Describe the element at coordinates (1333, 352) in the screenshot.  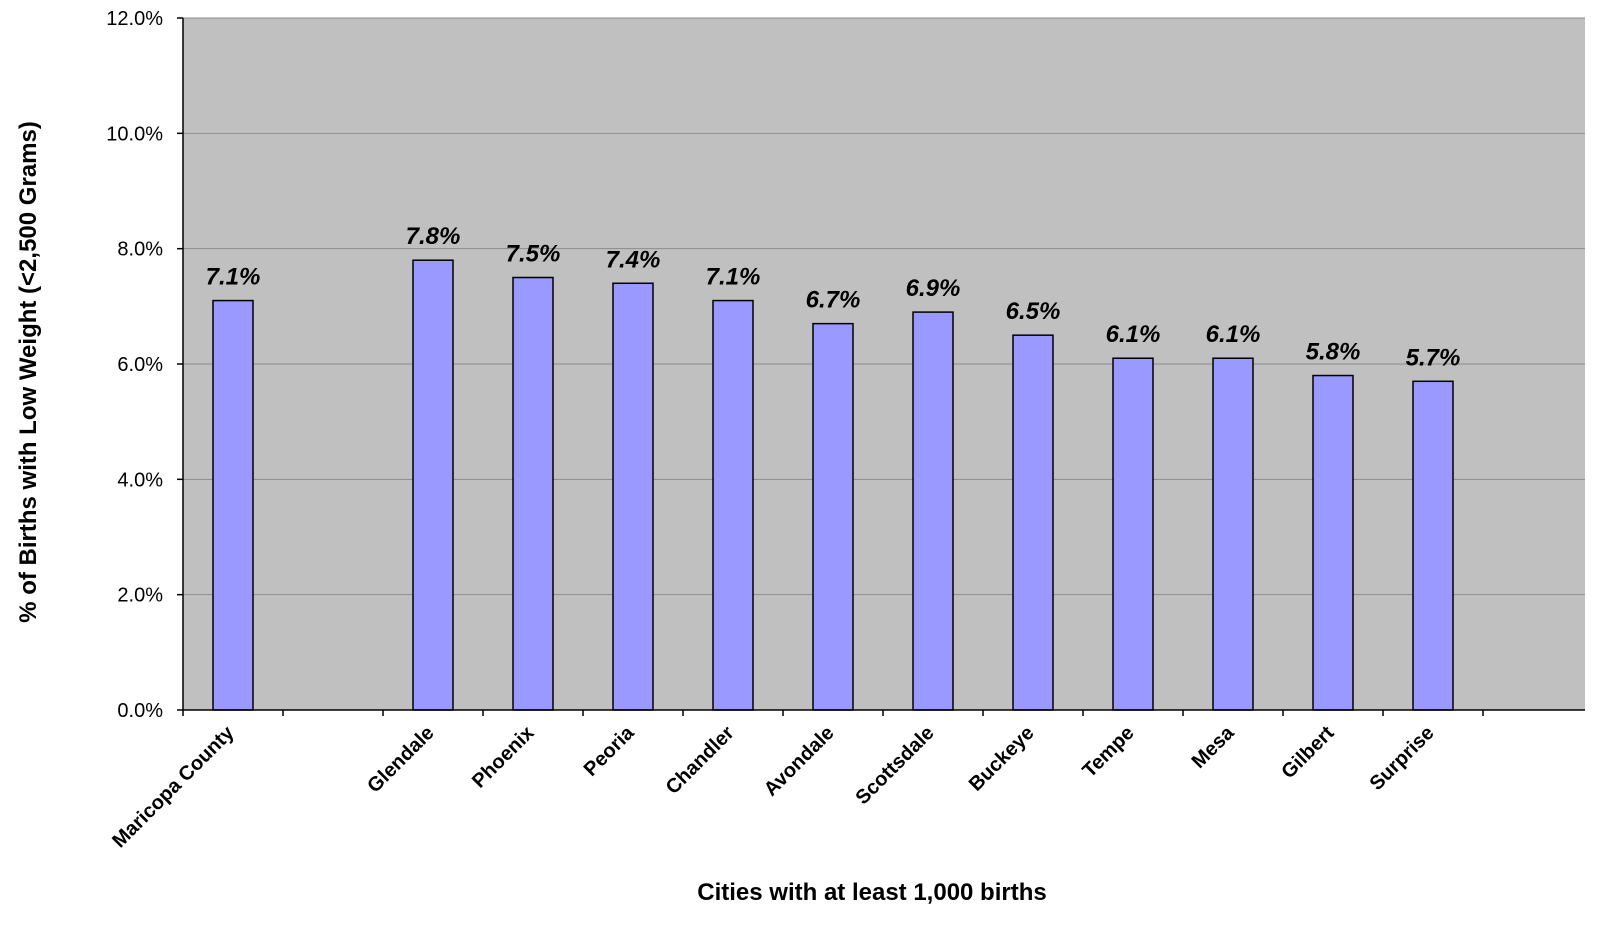
I see `data-label: 5.8%` at that location.